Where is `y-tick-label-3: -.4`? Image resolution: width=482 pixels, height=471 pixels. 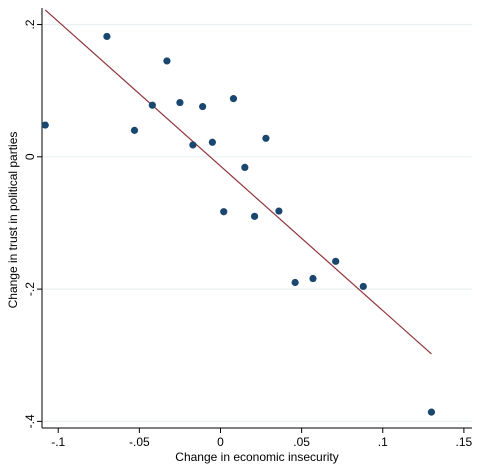
y-tick-label-3: -.4 is located at coordinates (30, 421).